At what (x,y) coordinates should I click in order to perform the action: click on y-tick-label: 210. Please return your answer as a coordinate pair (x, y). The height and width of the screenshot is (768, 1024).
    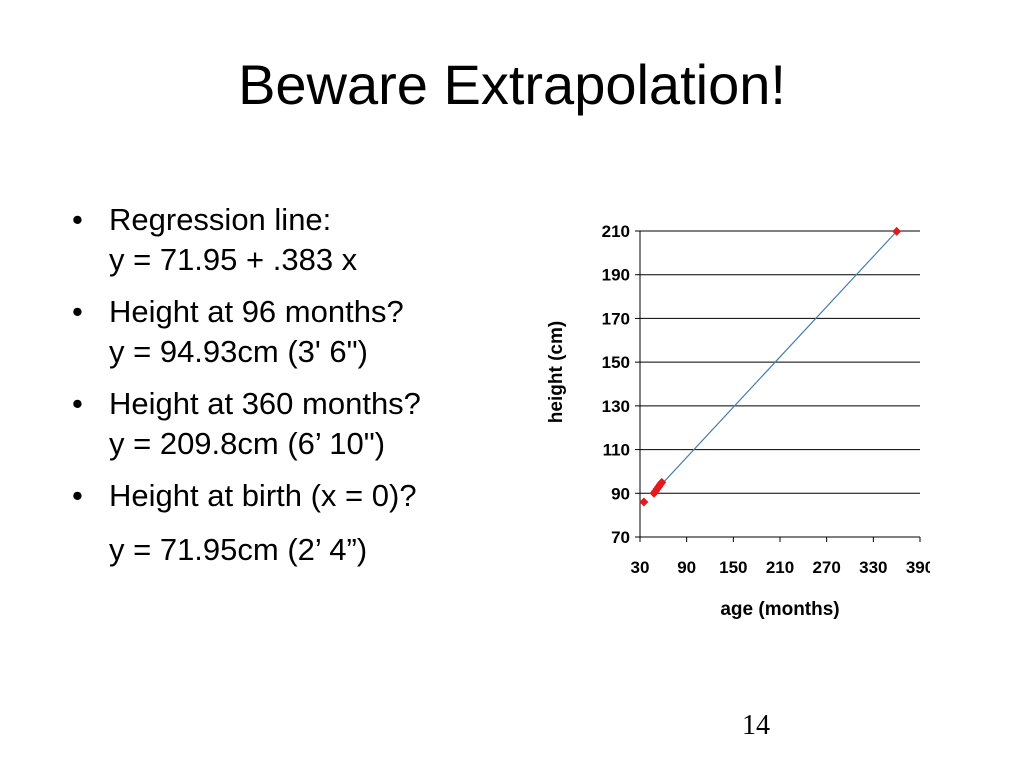
    Looking at the image, I should click on (616, 231).